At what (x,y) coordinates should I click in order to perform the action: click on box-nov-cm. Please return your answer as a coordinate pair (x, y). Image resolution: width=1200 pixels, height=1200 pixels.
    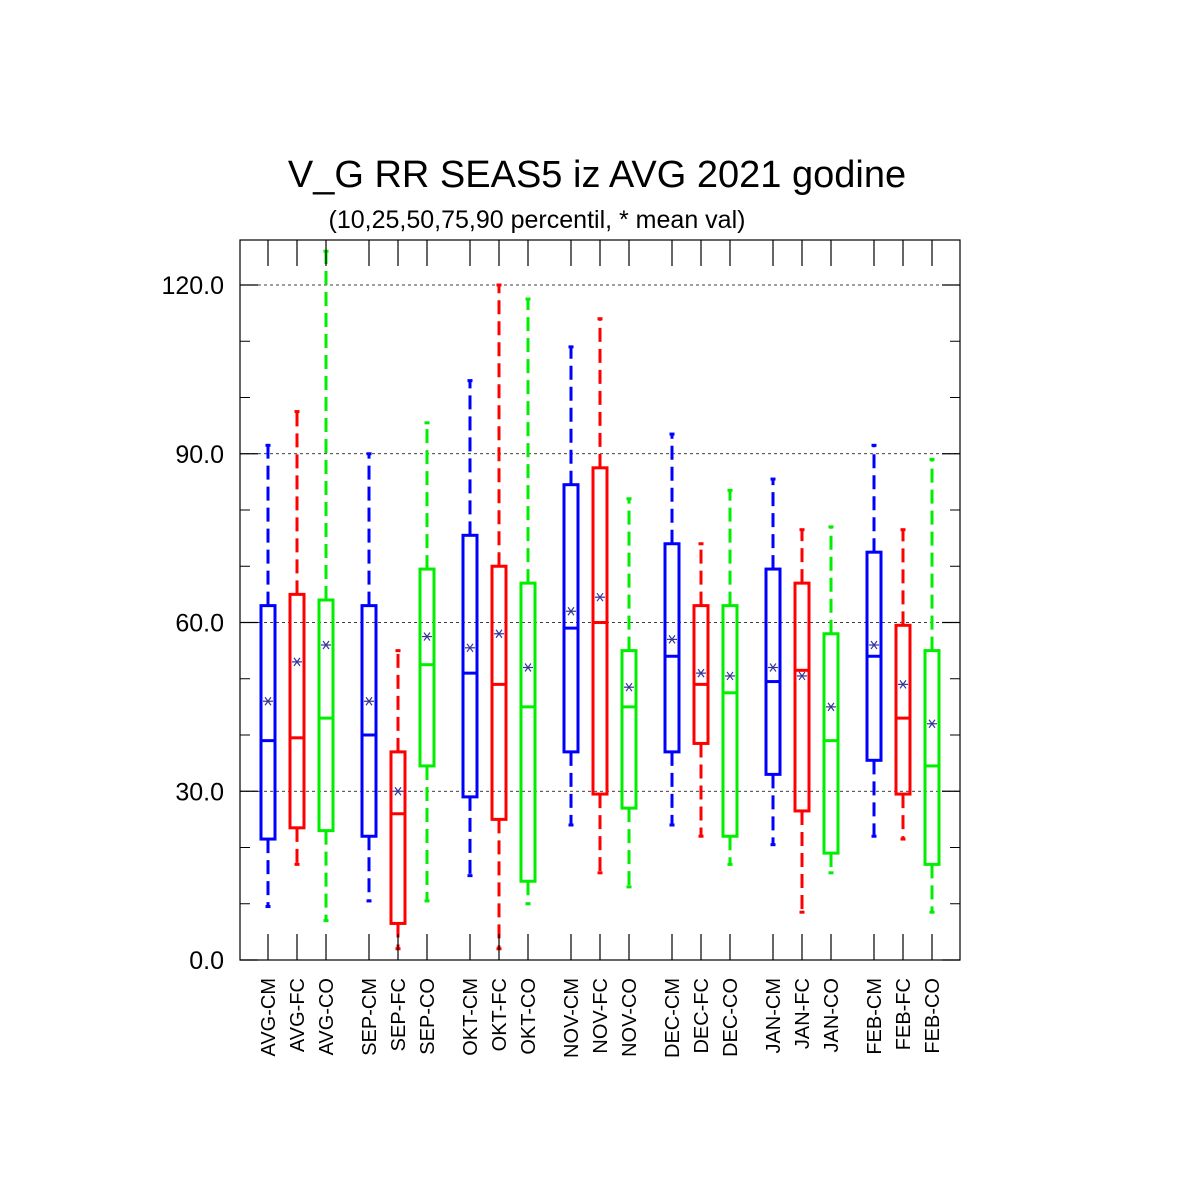
    Looking at the image, I should click on (571, 586).